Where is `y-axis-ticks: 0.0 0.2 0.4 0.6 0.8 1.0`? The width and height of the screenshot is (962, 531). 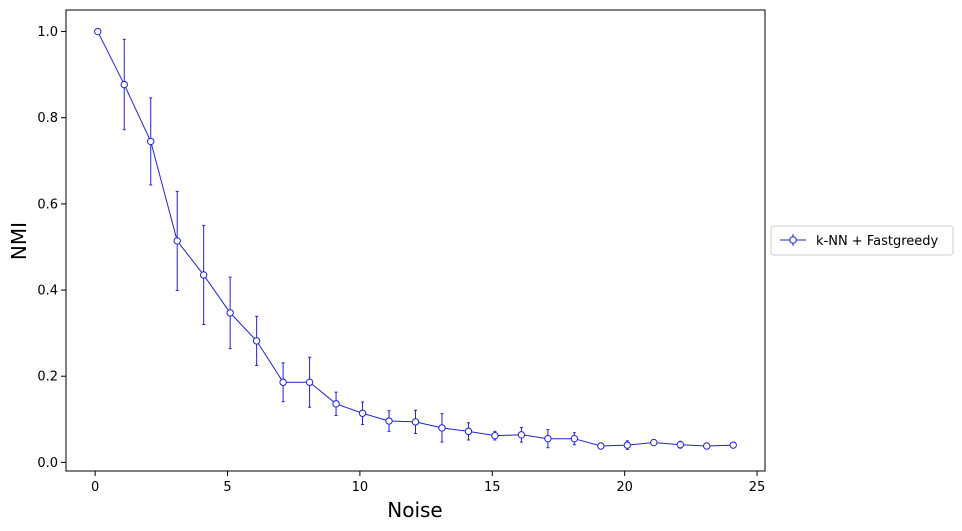 y-axis-ticks: 0.0 0.2 0.4 0.6 0.8 1.0 is located at coordinates (51, 248).